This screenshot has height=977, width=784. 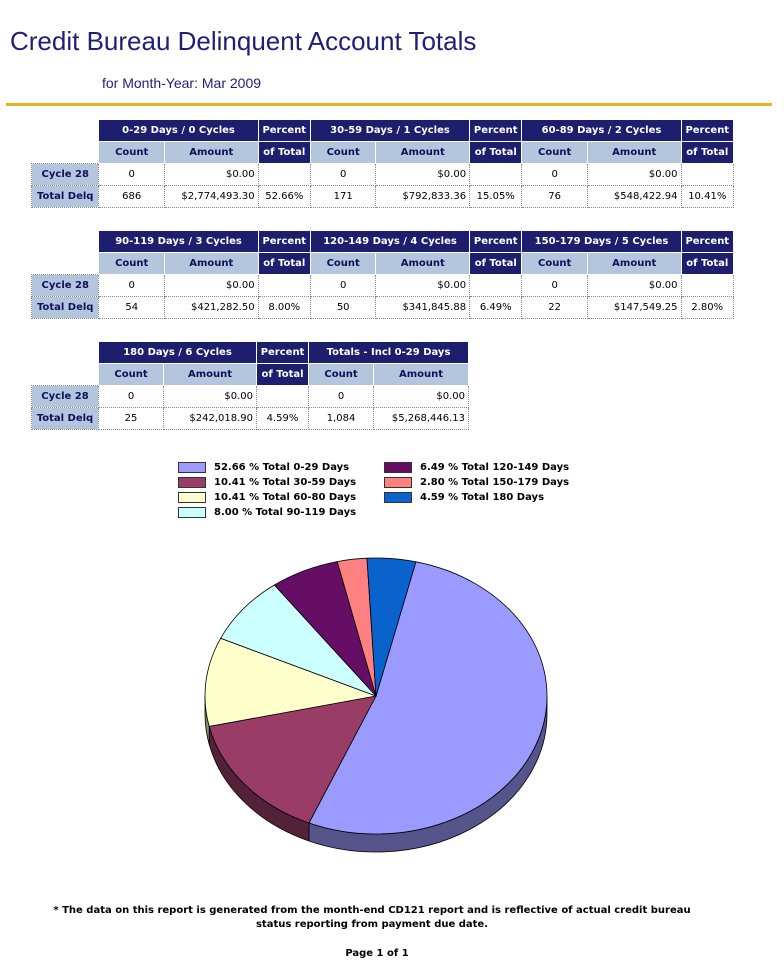 What do you see at coordinates (285, 512) in the screenshot?
I see `legend-label: 8.00 % Total 90-119 Days` at bounding box center [285, 512].